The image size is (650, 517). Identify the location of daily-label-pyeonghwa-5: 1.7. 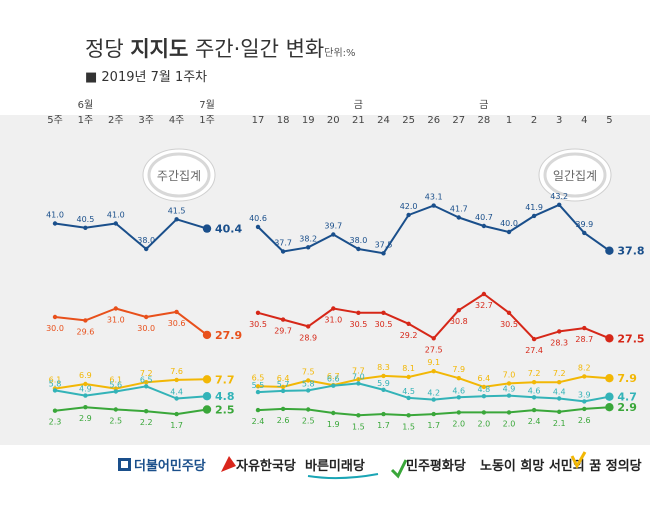
(383, 425).